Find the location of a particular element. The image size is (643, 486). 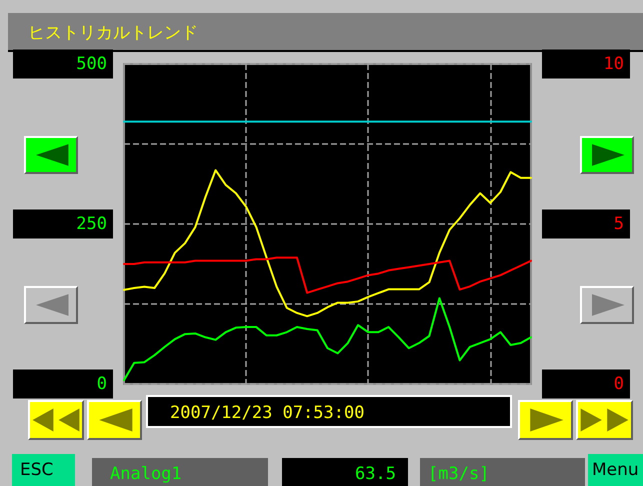

chart-title: ヒストリカルトレンド is located at coordinates (113, 33).